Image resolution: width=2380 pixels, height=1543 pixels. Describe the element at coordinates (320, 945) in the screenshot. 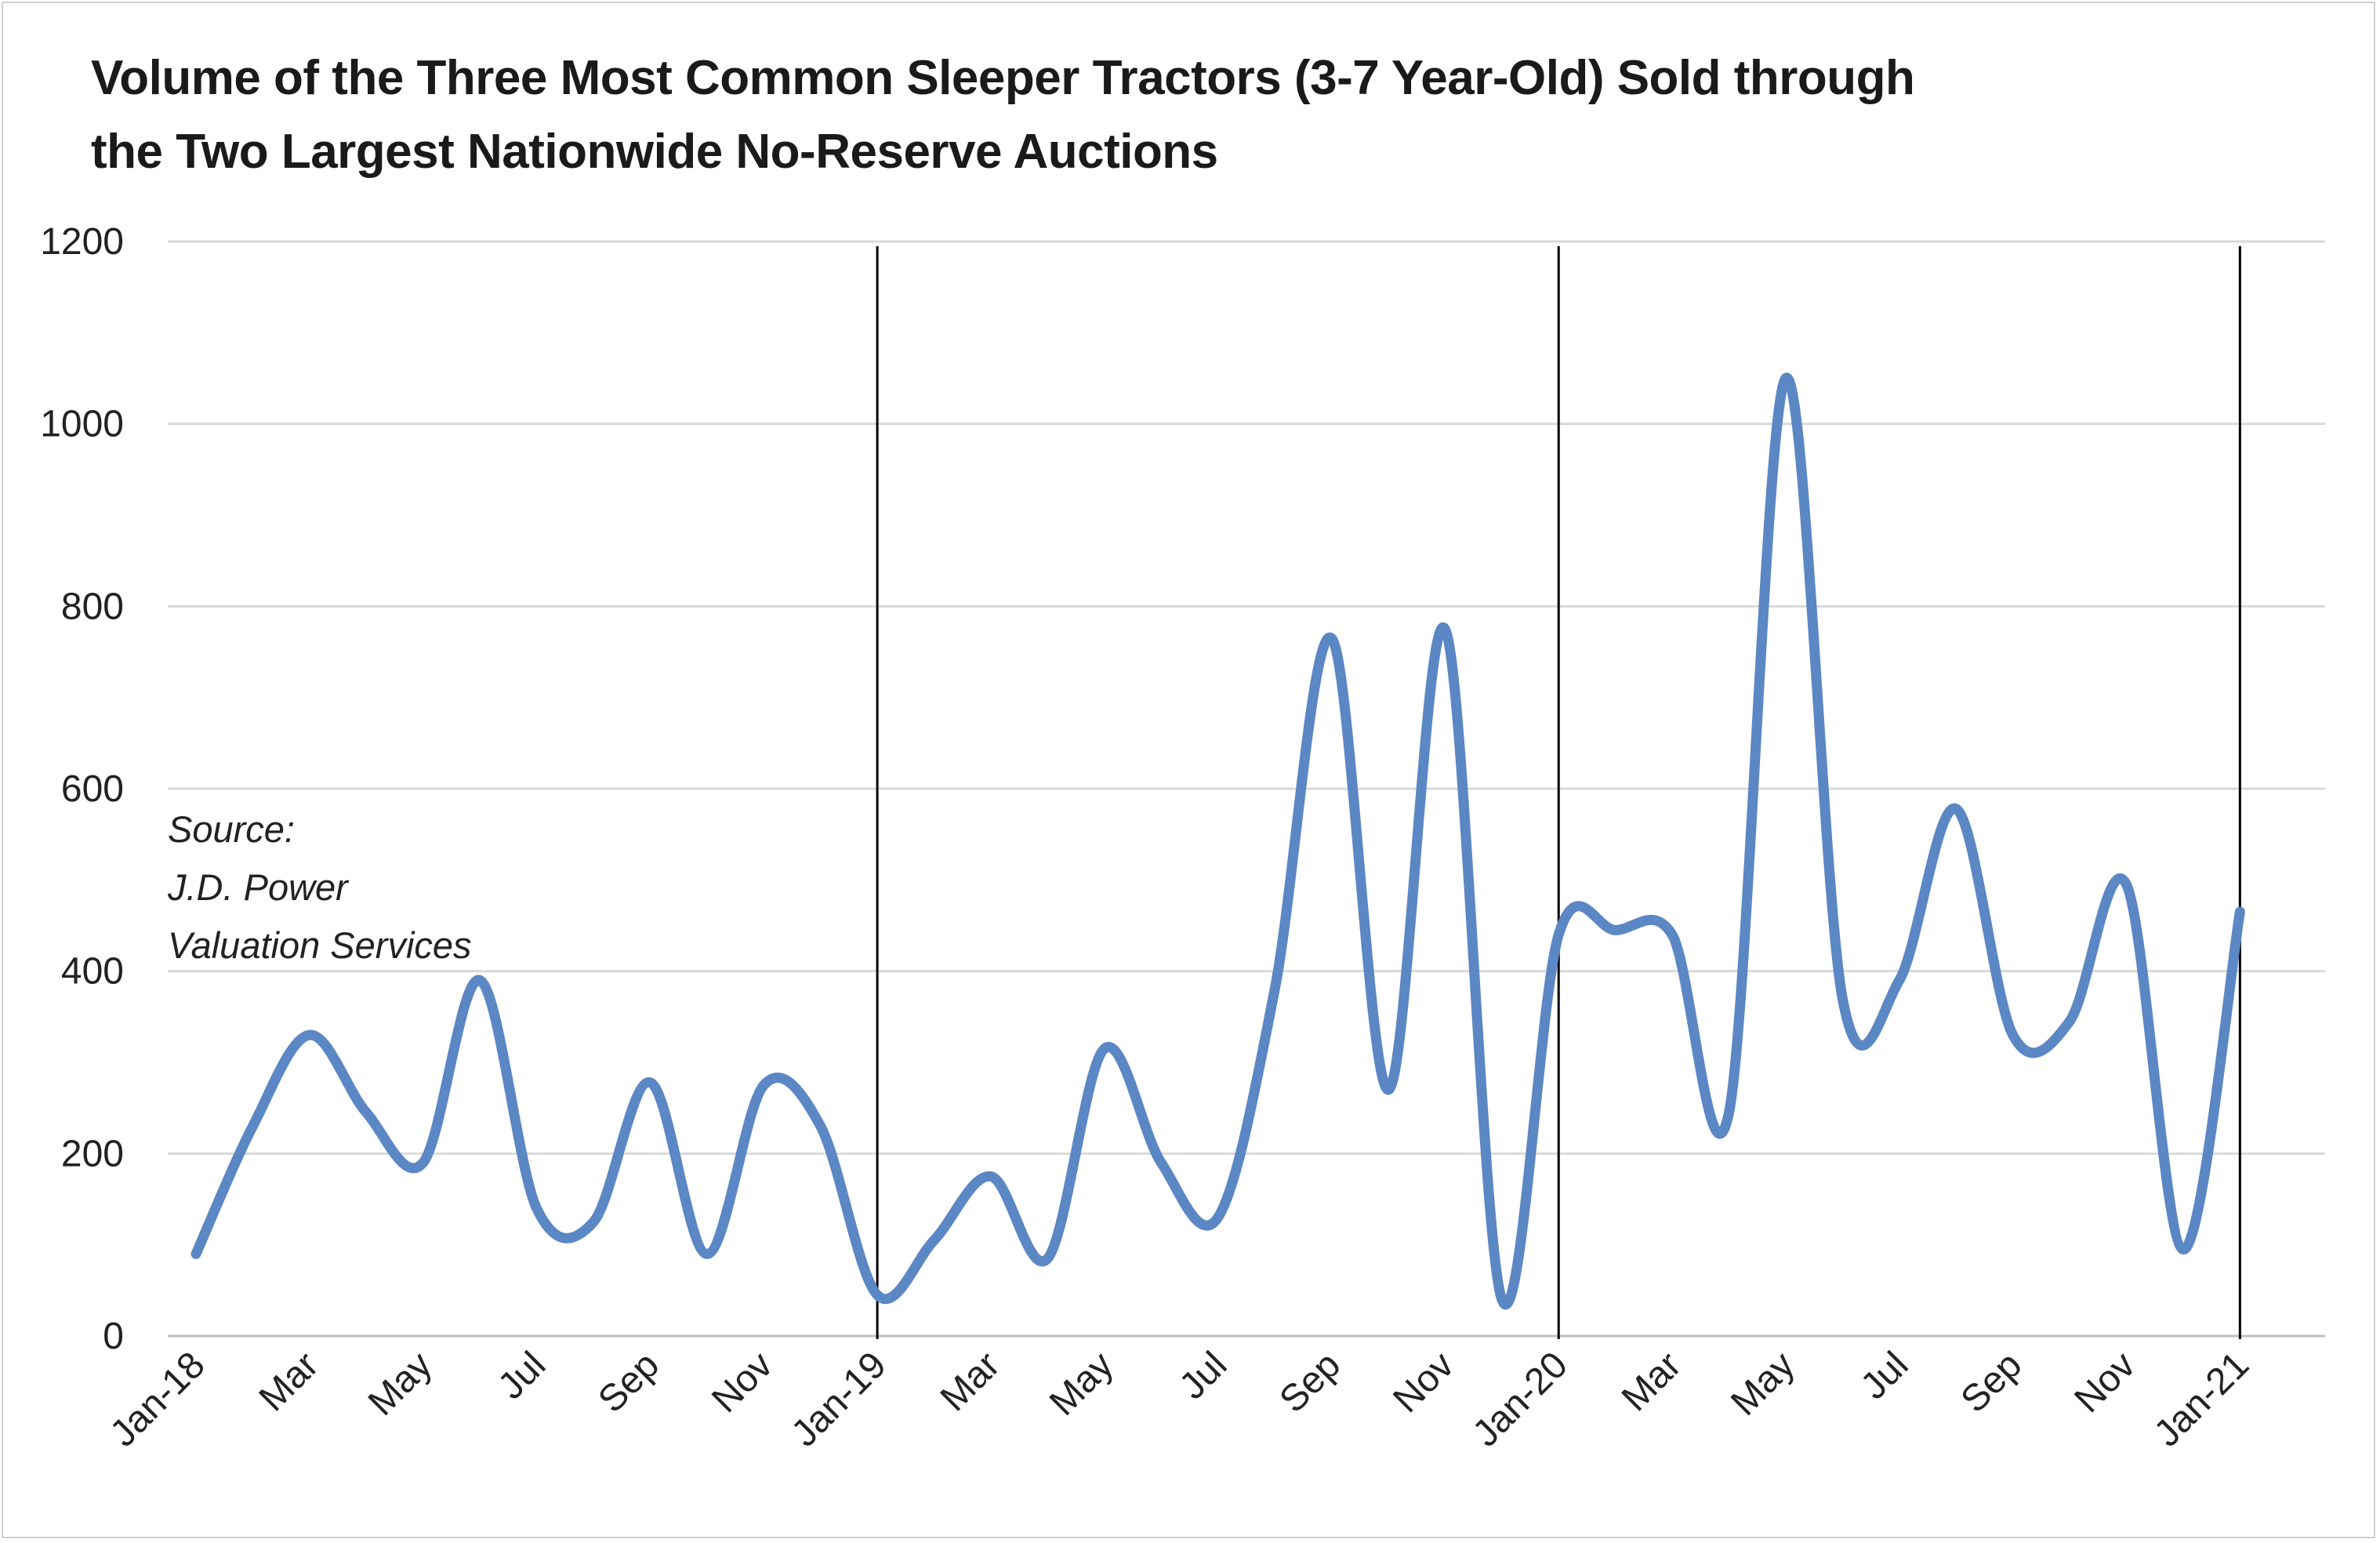

I see `source-department: Valuation Services` at that location.